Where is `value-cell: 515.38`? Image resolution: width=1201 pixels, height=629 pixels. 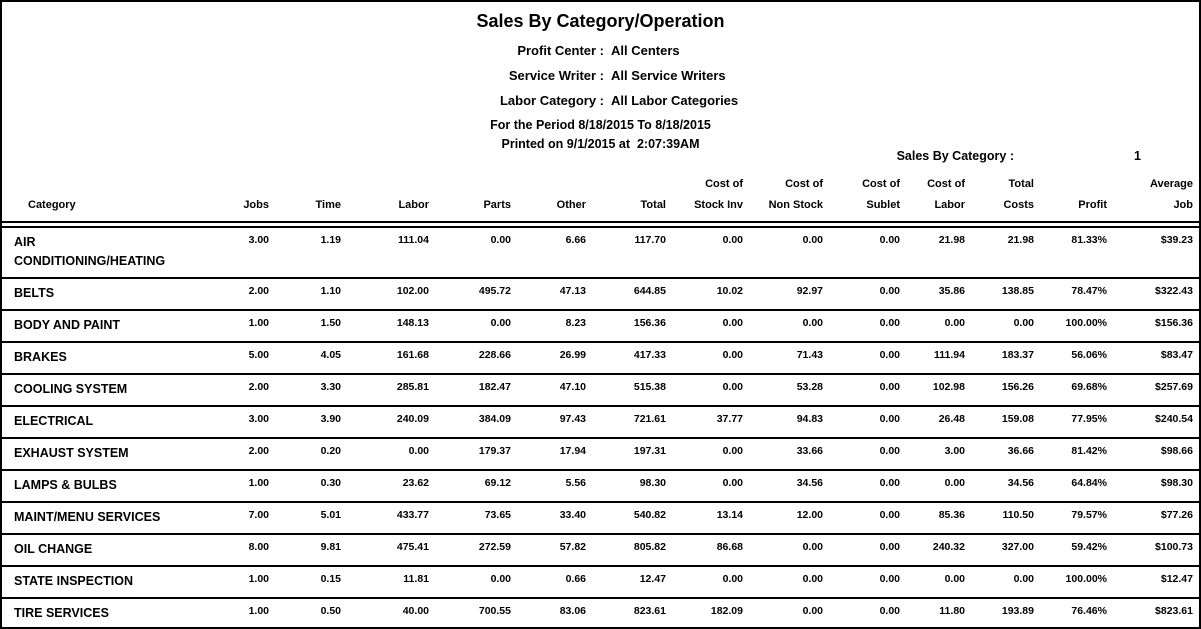
value-cell: 515.38 is located at coordinates (632, 390).